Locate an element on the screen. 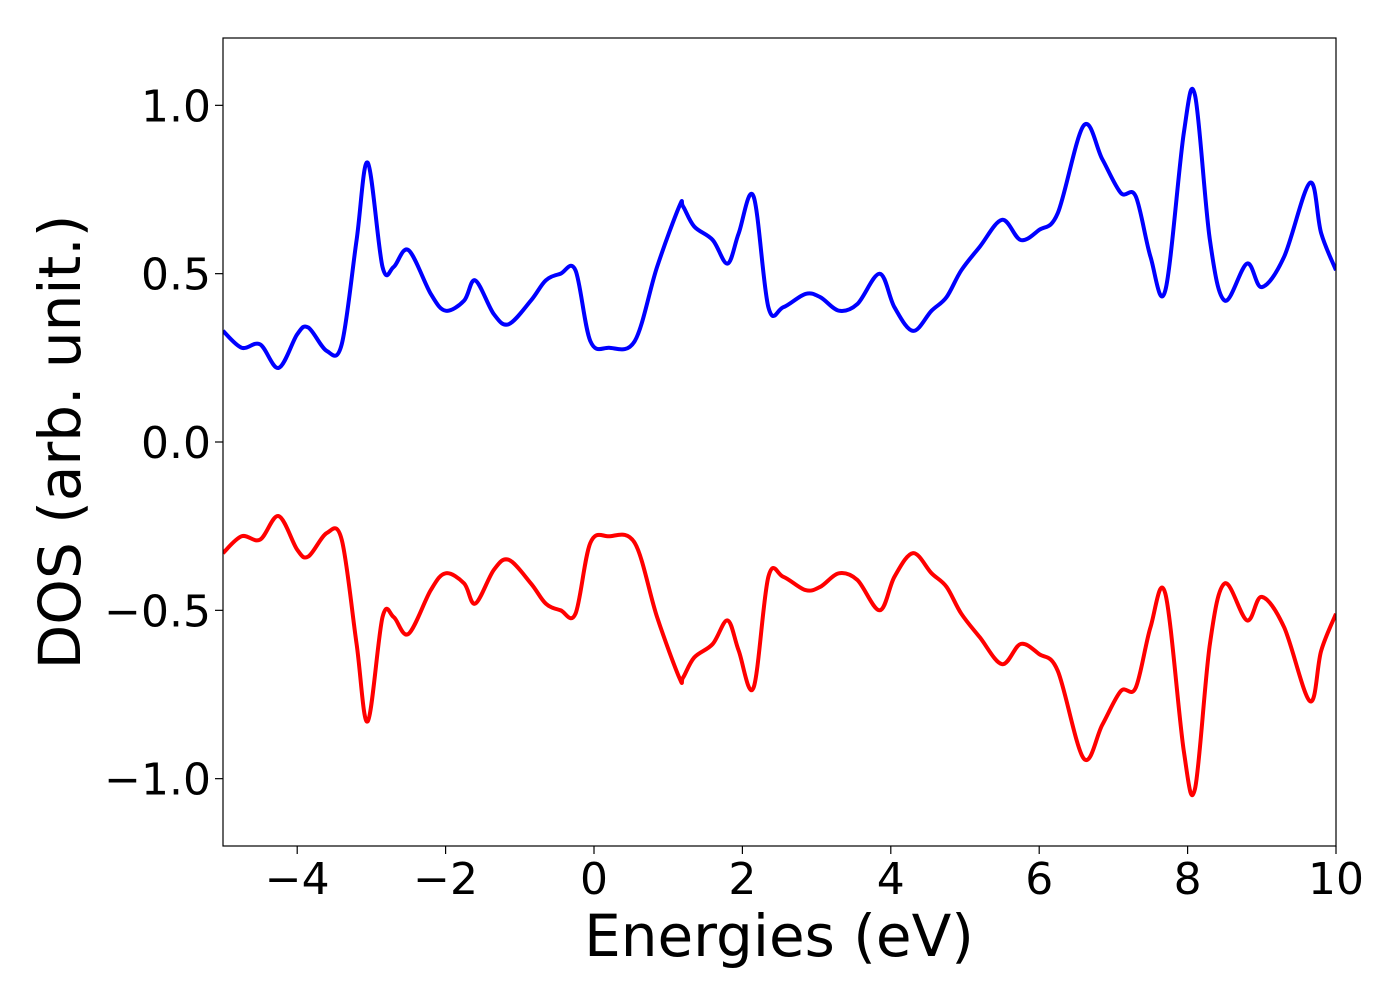  y-tick-label: 0.5 is located at coordinates (176, 275).